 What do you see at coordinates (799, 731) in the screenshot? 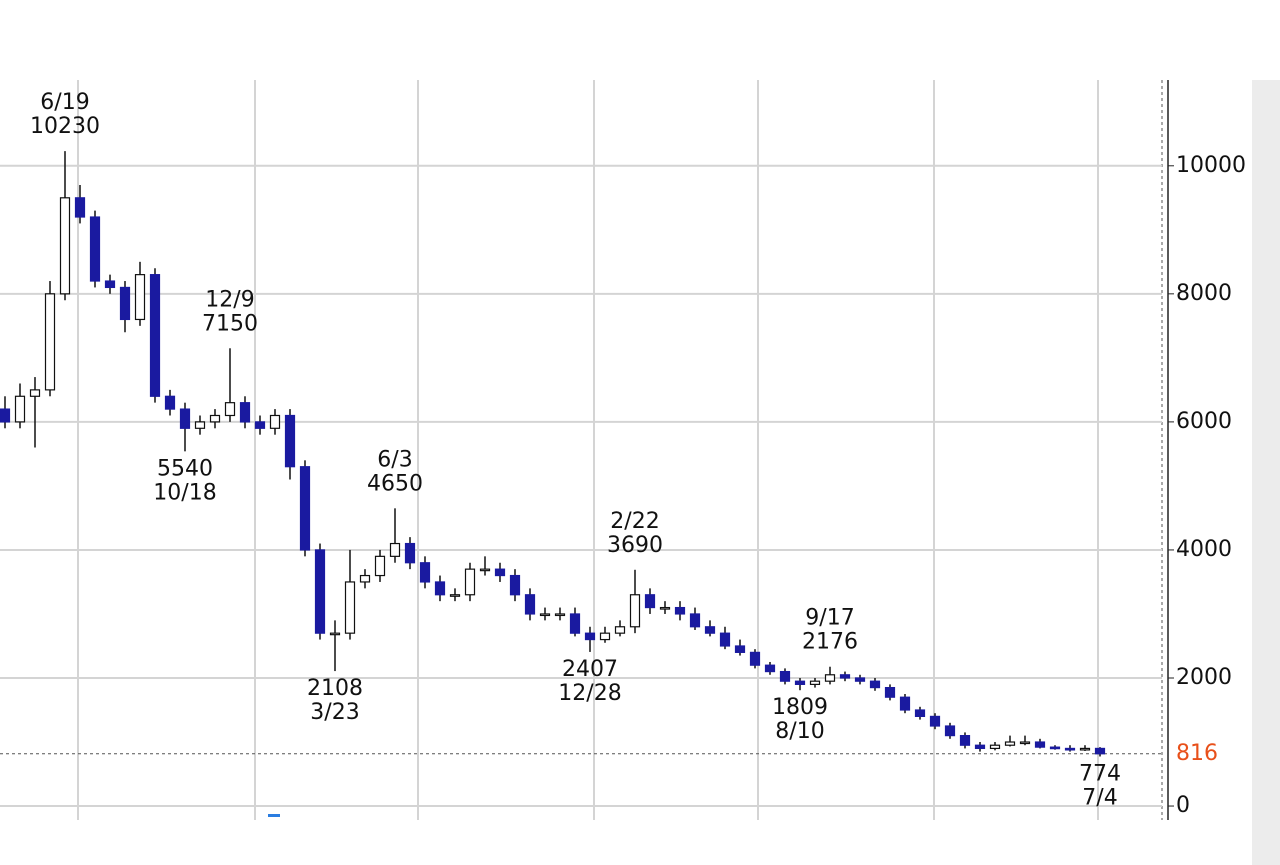
I see `annotation-date: 8/10` at bounding box center [799, 731].